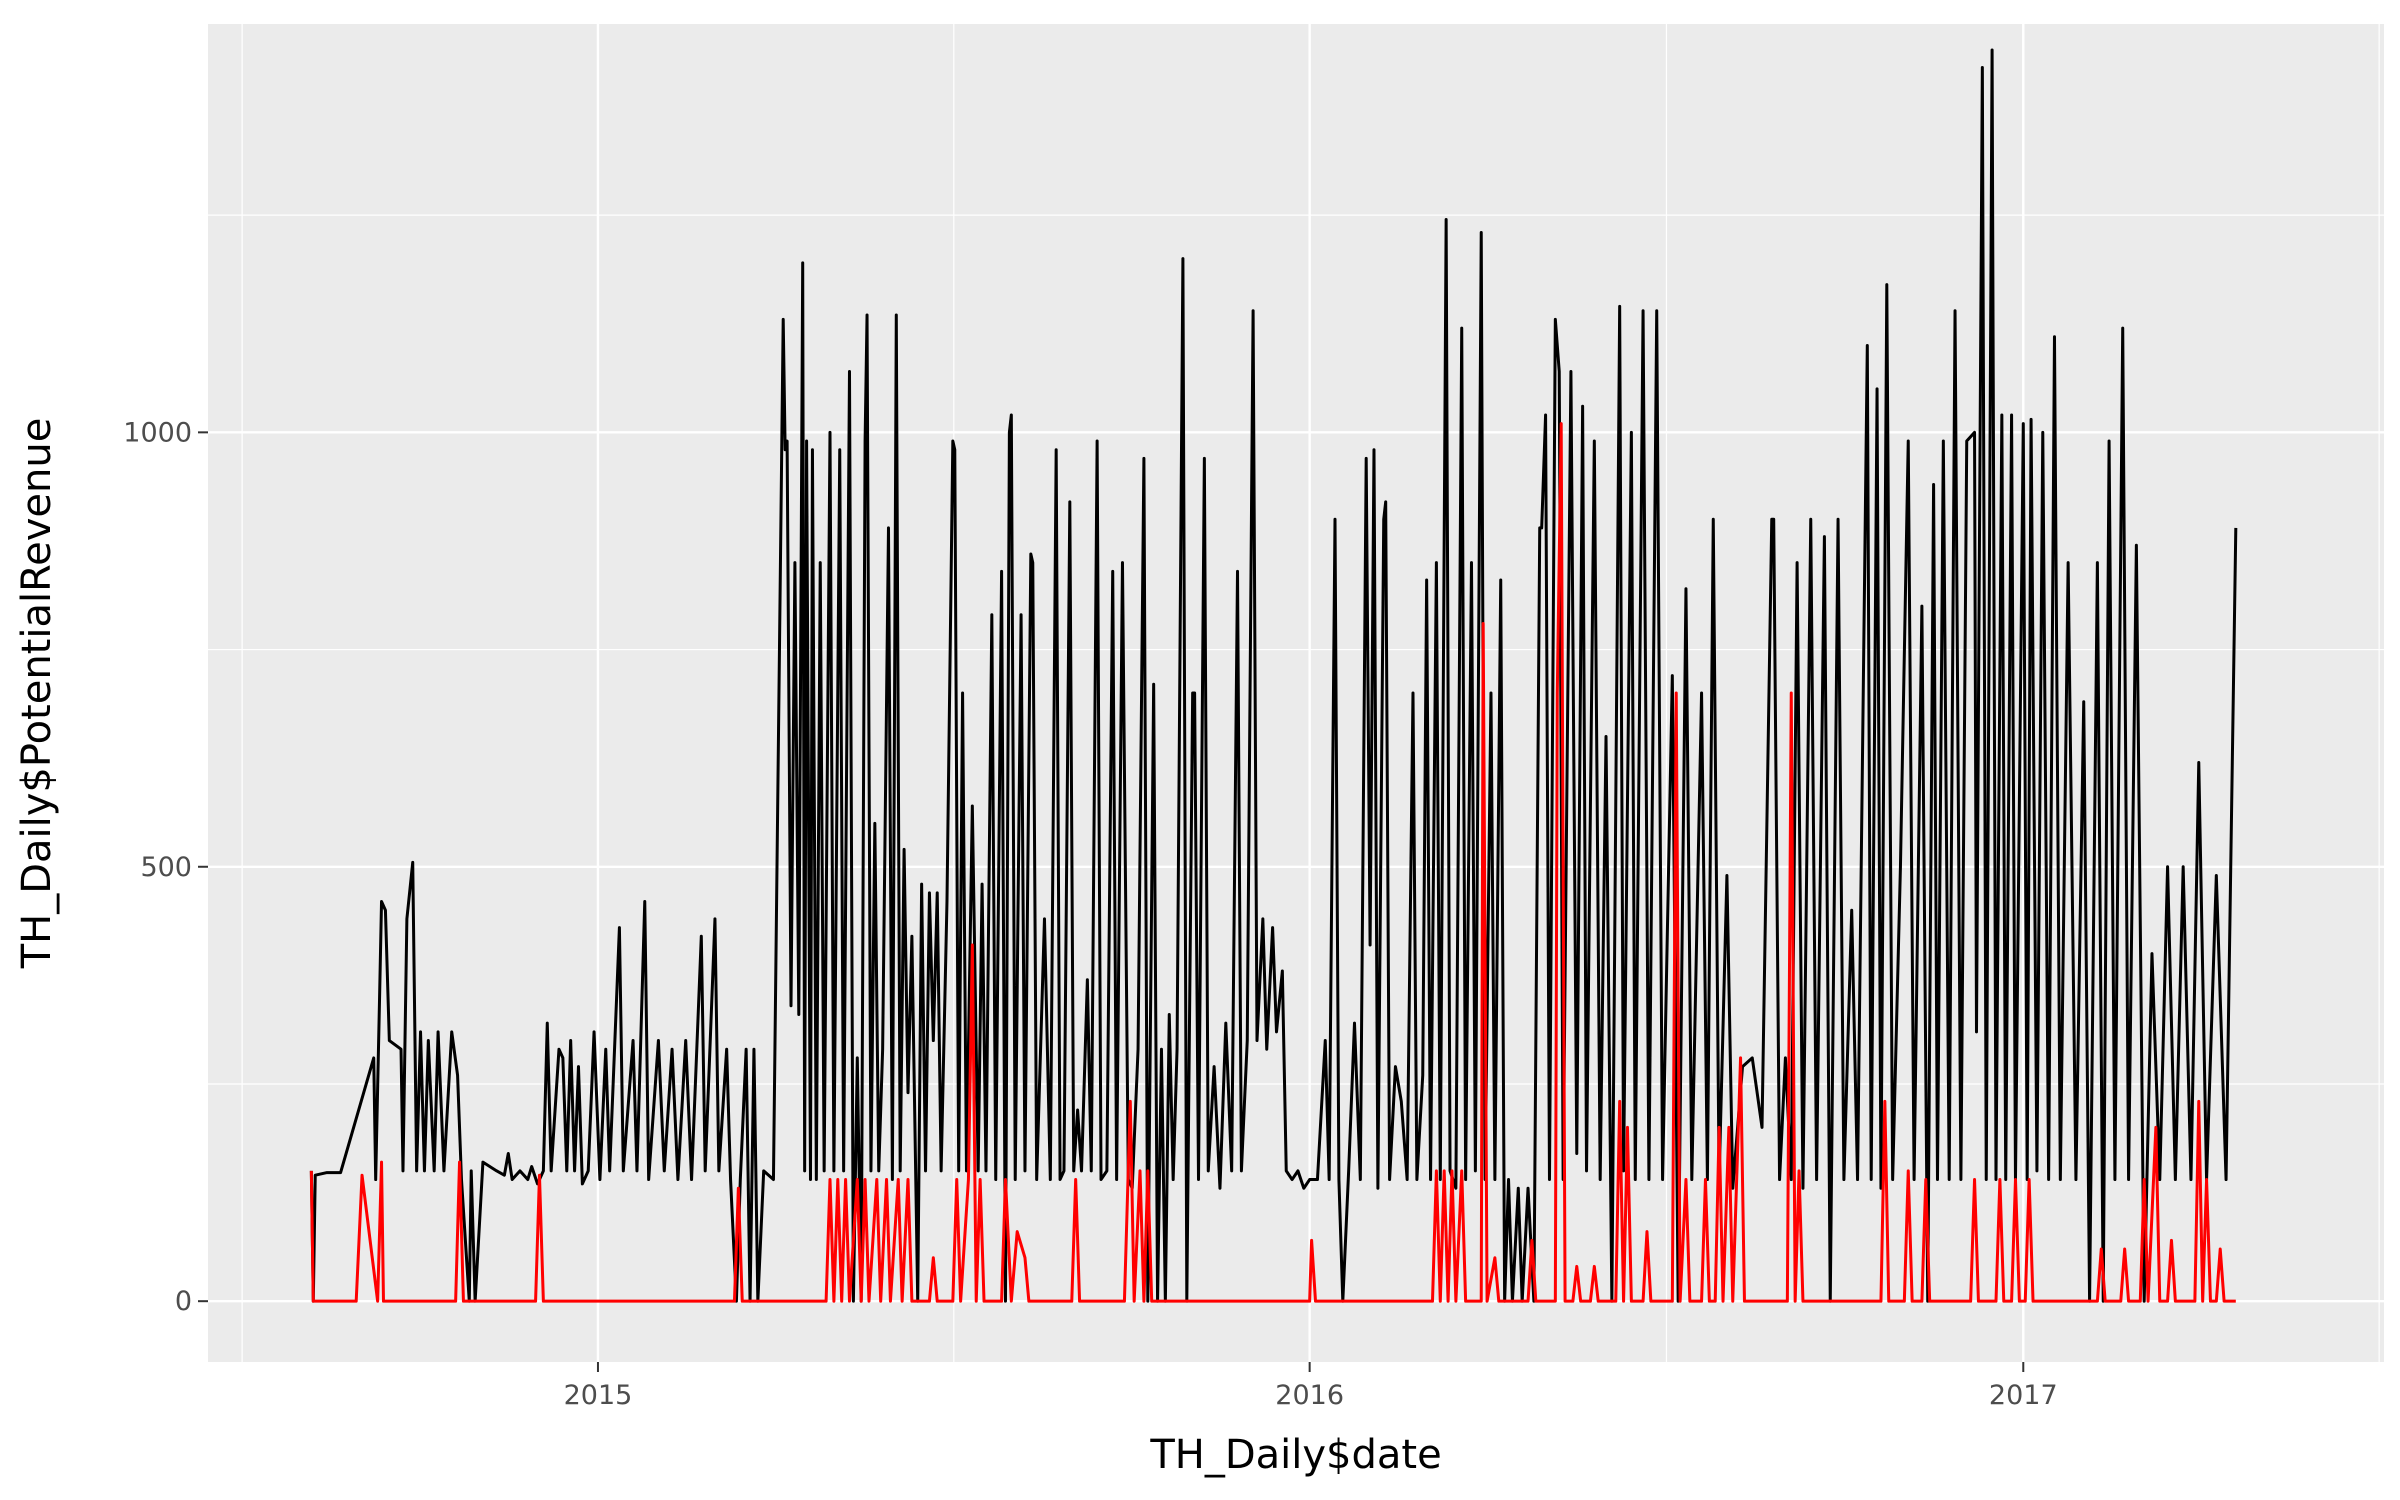 Image resolution: width=2400 pixels, height=1500 pixels. I want to click on y-axis: 0 500 1000, so click(165, 867).